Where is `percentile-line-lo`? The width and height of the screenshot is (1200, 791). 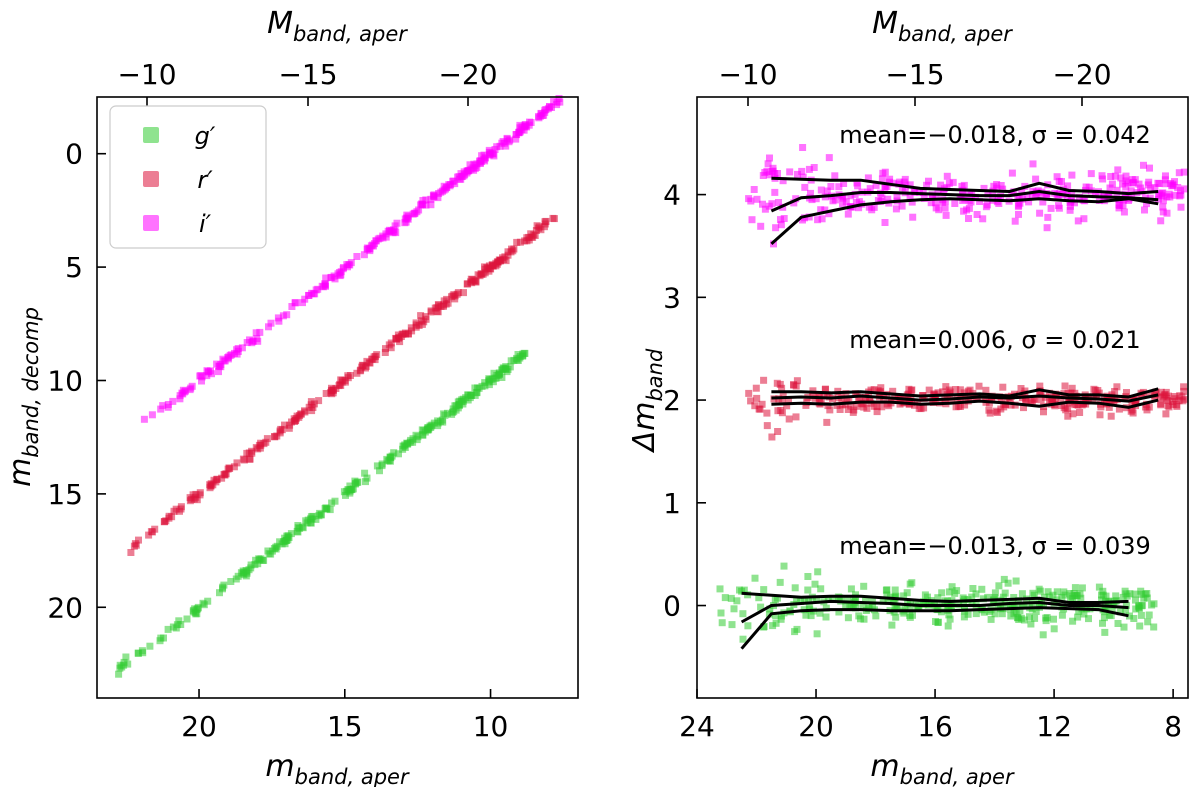 percentile-line-lo is located at coordinates (964, 221).